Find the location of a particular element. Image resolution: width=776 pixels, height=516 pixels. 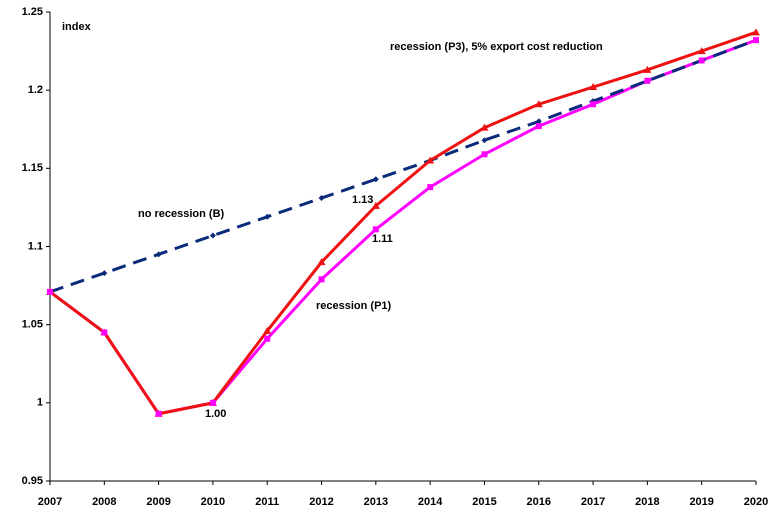

x-tick-label: 2012 is located at coordinates (321, 502).